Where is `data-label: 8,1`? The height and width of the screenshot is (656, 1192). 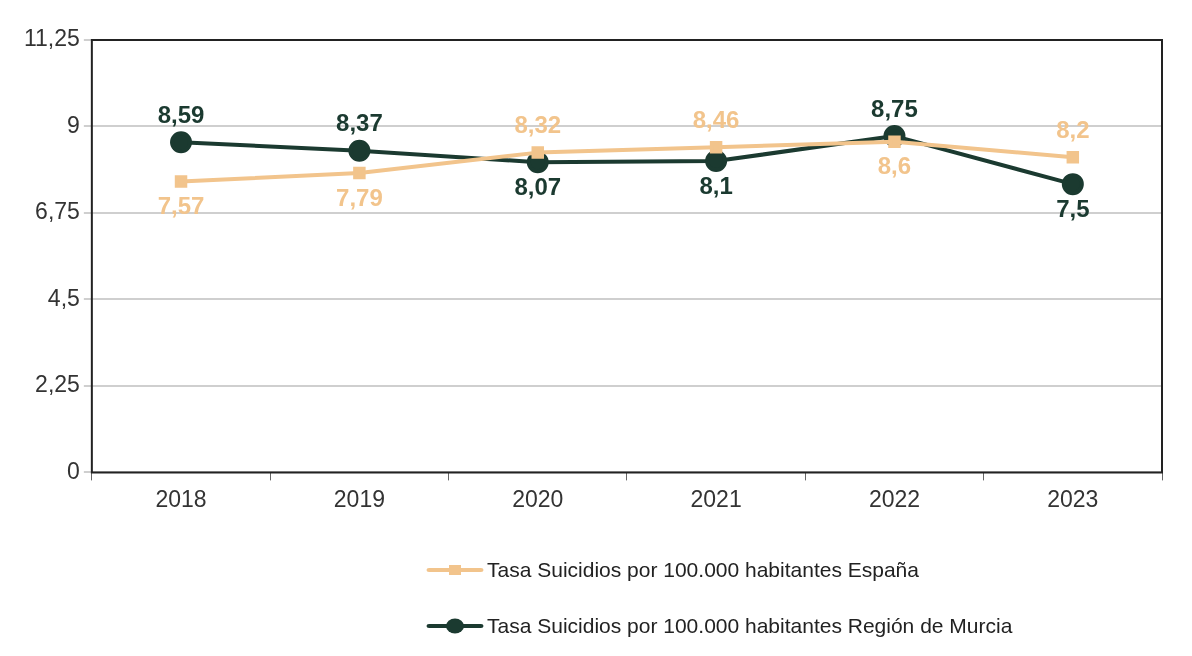 data-label: 8,1 is located at coordinates (716, 185).